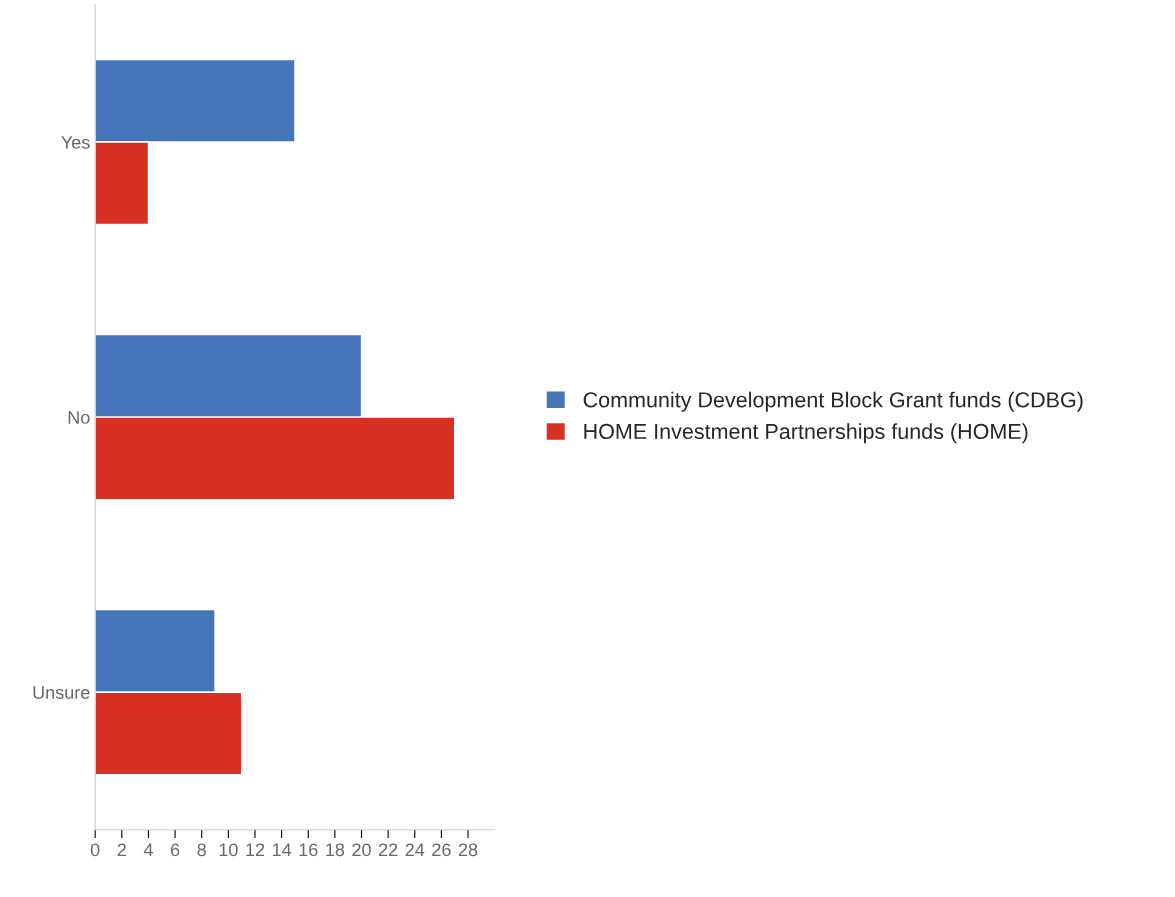 The width and height of the screenshot is (1175, 897). Describe the element at coordinates (806, 433) in the screenshot. I see `legend-label: HOME Investment Partnerships funds (HOME)` at that location.